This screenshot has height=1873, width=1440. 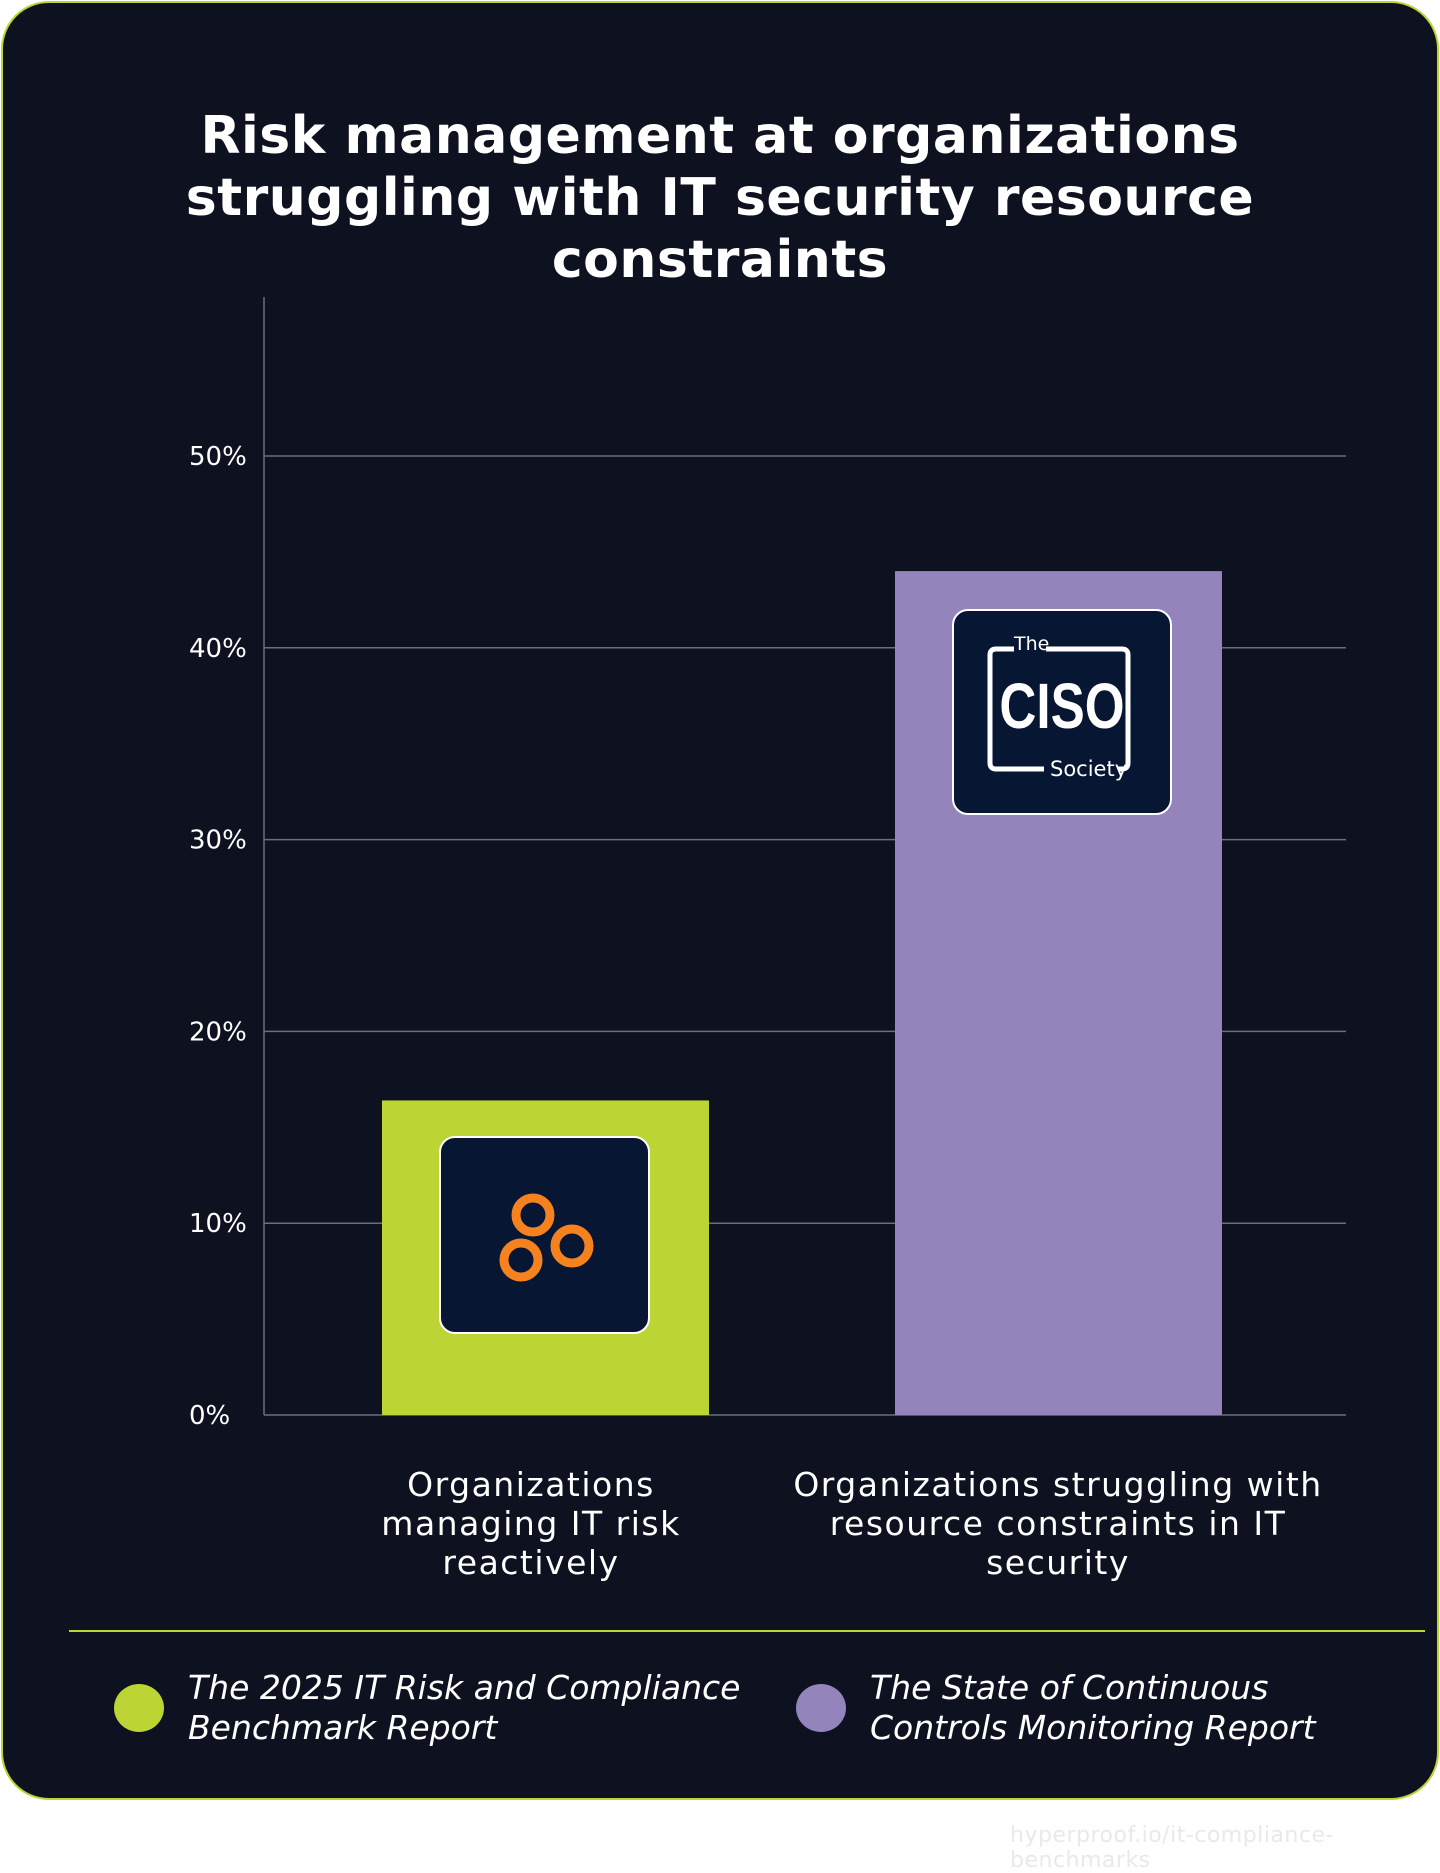 What do you see at coordinates (464, 1687) in the screenshot?
I see `legend-label-line: The 2025 IT Risk and Compliance` at bounding box center [464, 1687].